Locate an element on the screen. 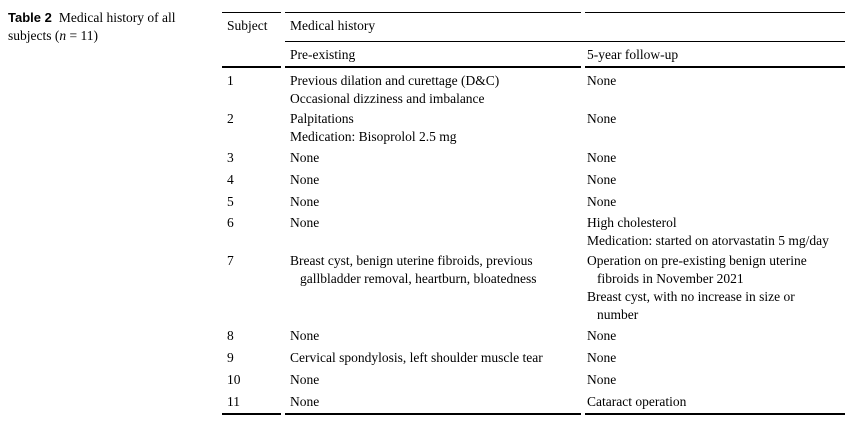  top-rule is located at coordinates (533, 12).